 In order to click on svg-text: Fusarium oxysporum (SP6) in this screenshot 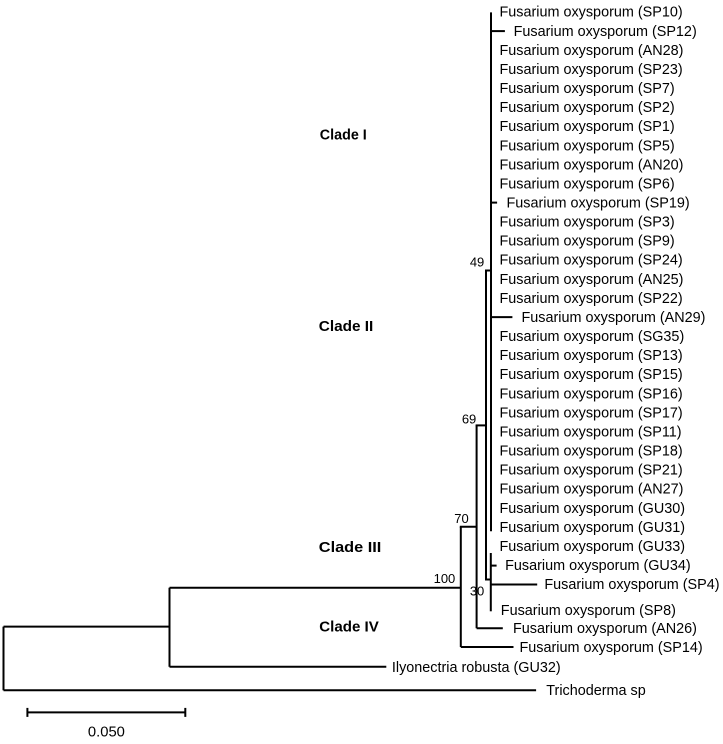, I will do `click(587, 184)`.